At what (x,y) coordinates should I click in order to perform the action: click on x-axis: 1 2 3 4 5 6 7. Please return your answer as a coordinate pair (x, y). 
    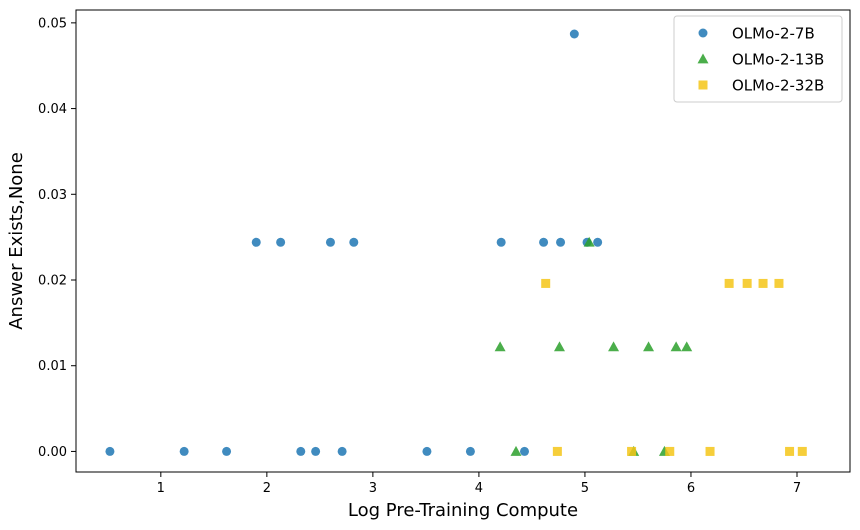
    Looking at the image, I should click on (479, 484).